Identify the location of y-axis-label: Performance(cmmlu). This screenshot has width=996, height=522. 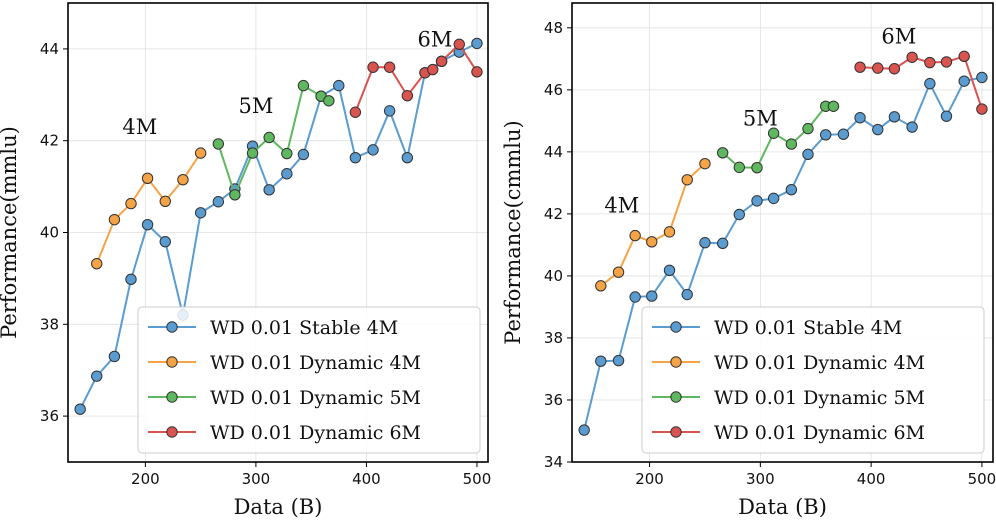
(513, 232).